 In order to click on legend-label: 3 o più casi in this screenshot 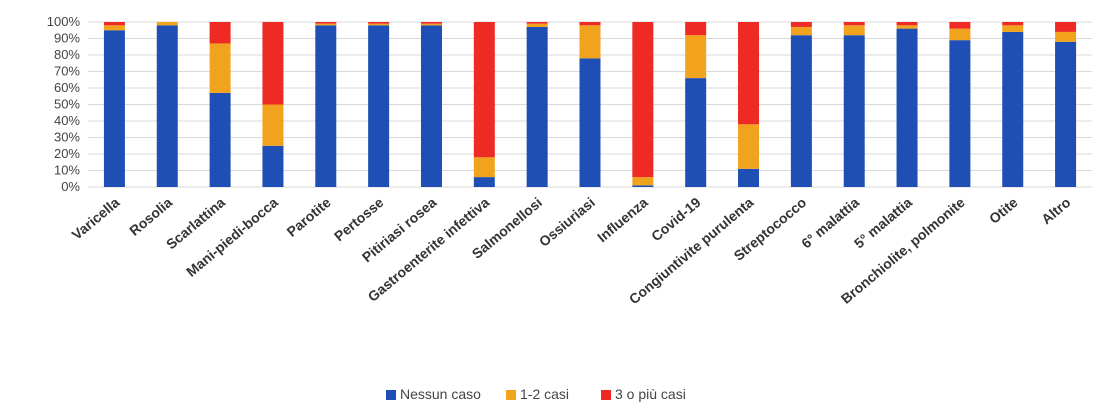, I will do `click(650, 394)`.